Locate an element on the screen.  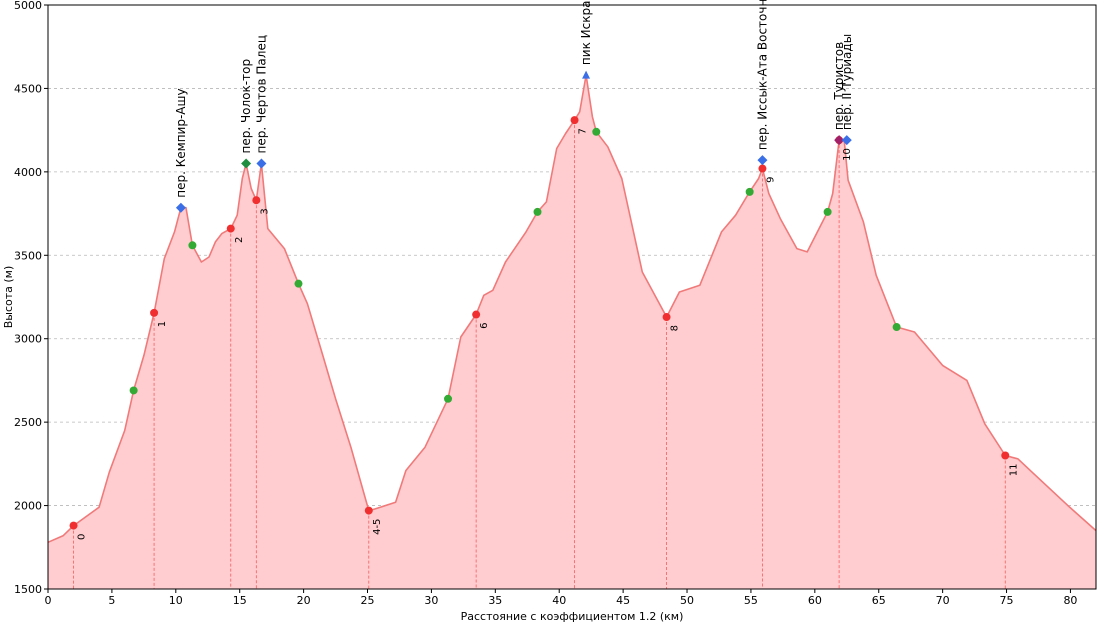
peak-label: пер. Чолок-тор is located at coordinates (246, 106).